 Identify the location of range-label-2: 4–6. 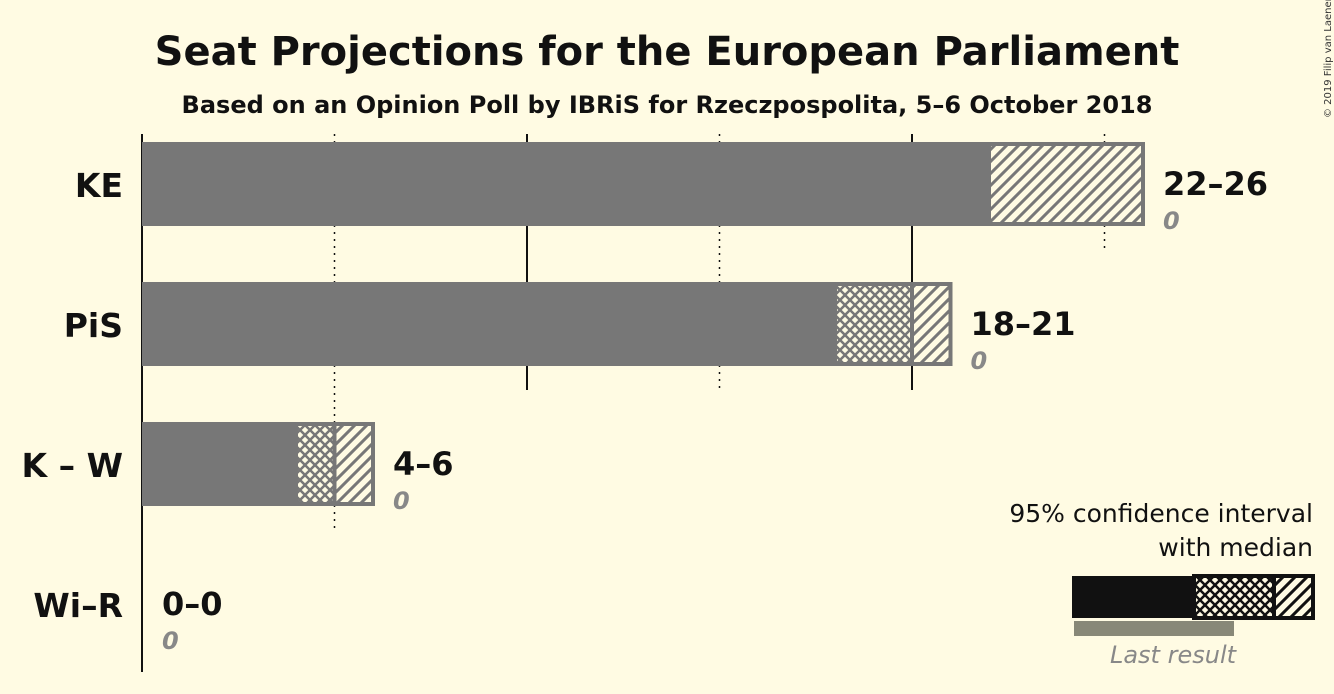
(423, 464).